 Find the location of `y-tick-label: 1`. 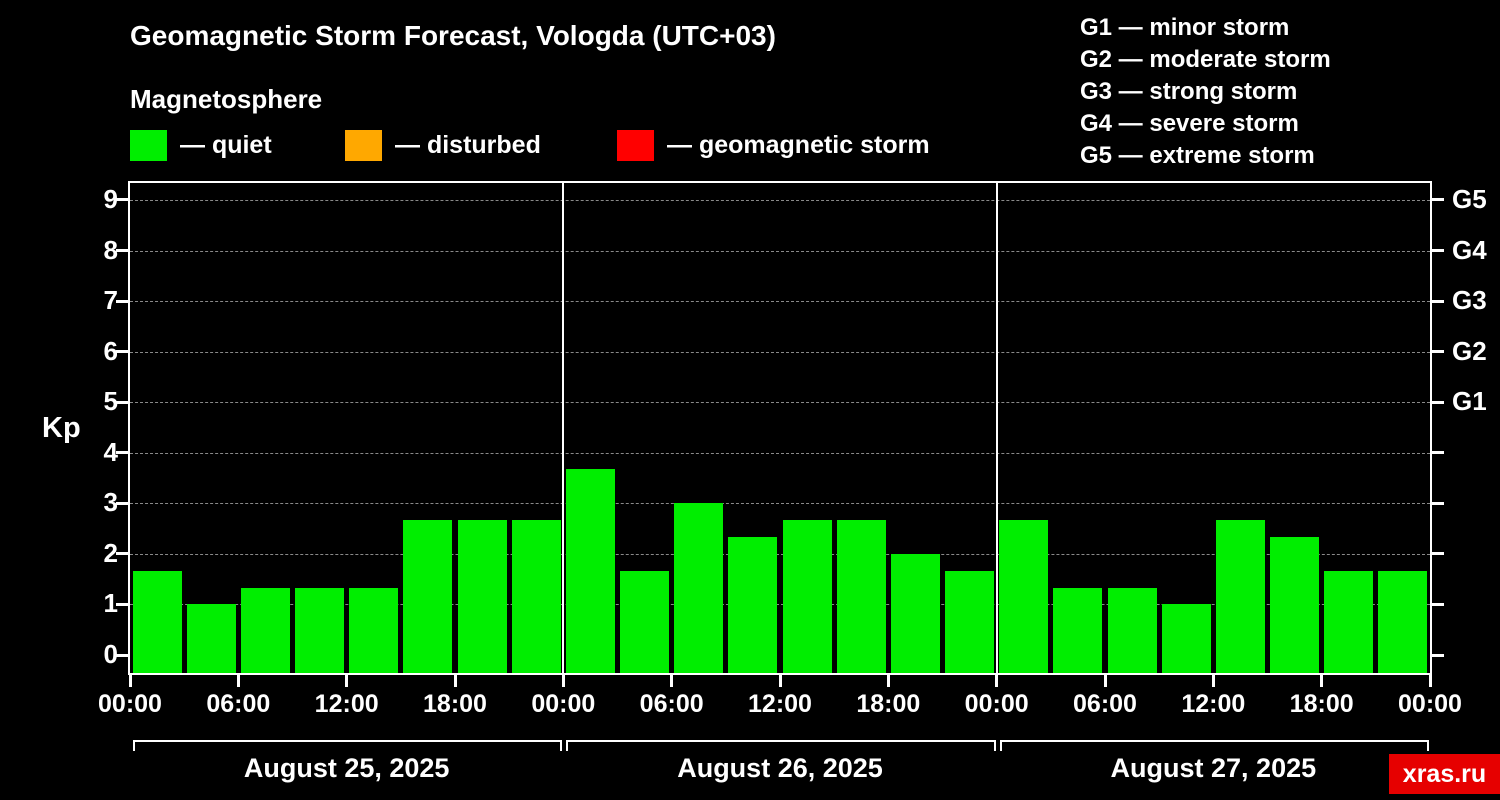

y-tick-label: 1 is located at coordinates (110, 603).